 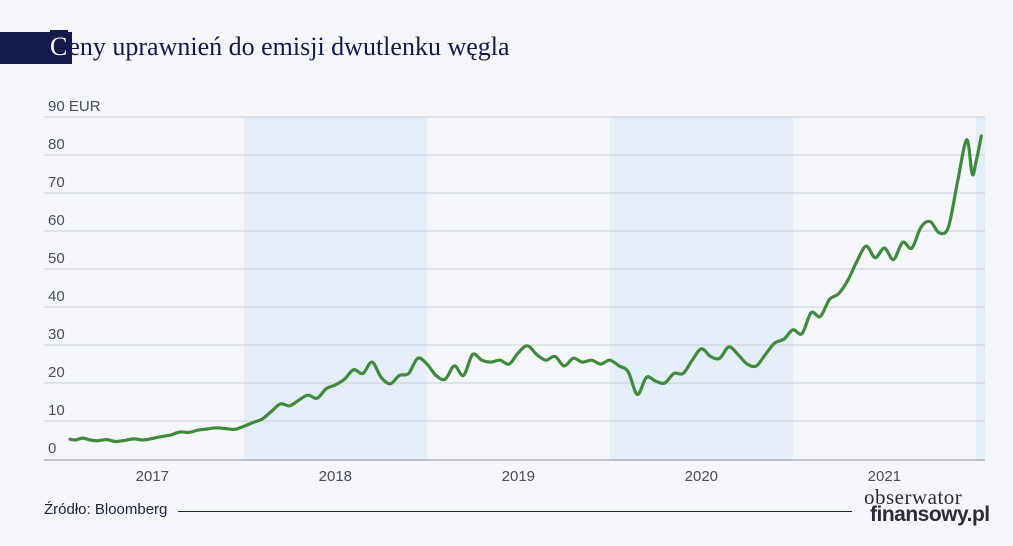 I want to click on x-tick-label: 2020, so click(x=701, y=476).